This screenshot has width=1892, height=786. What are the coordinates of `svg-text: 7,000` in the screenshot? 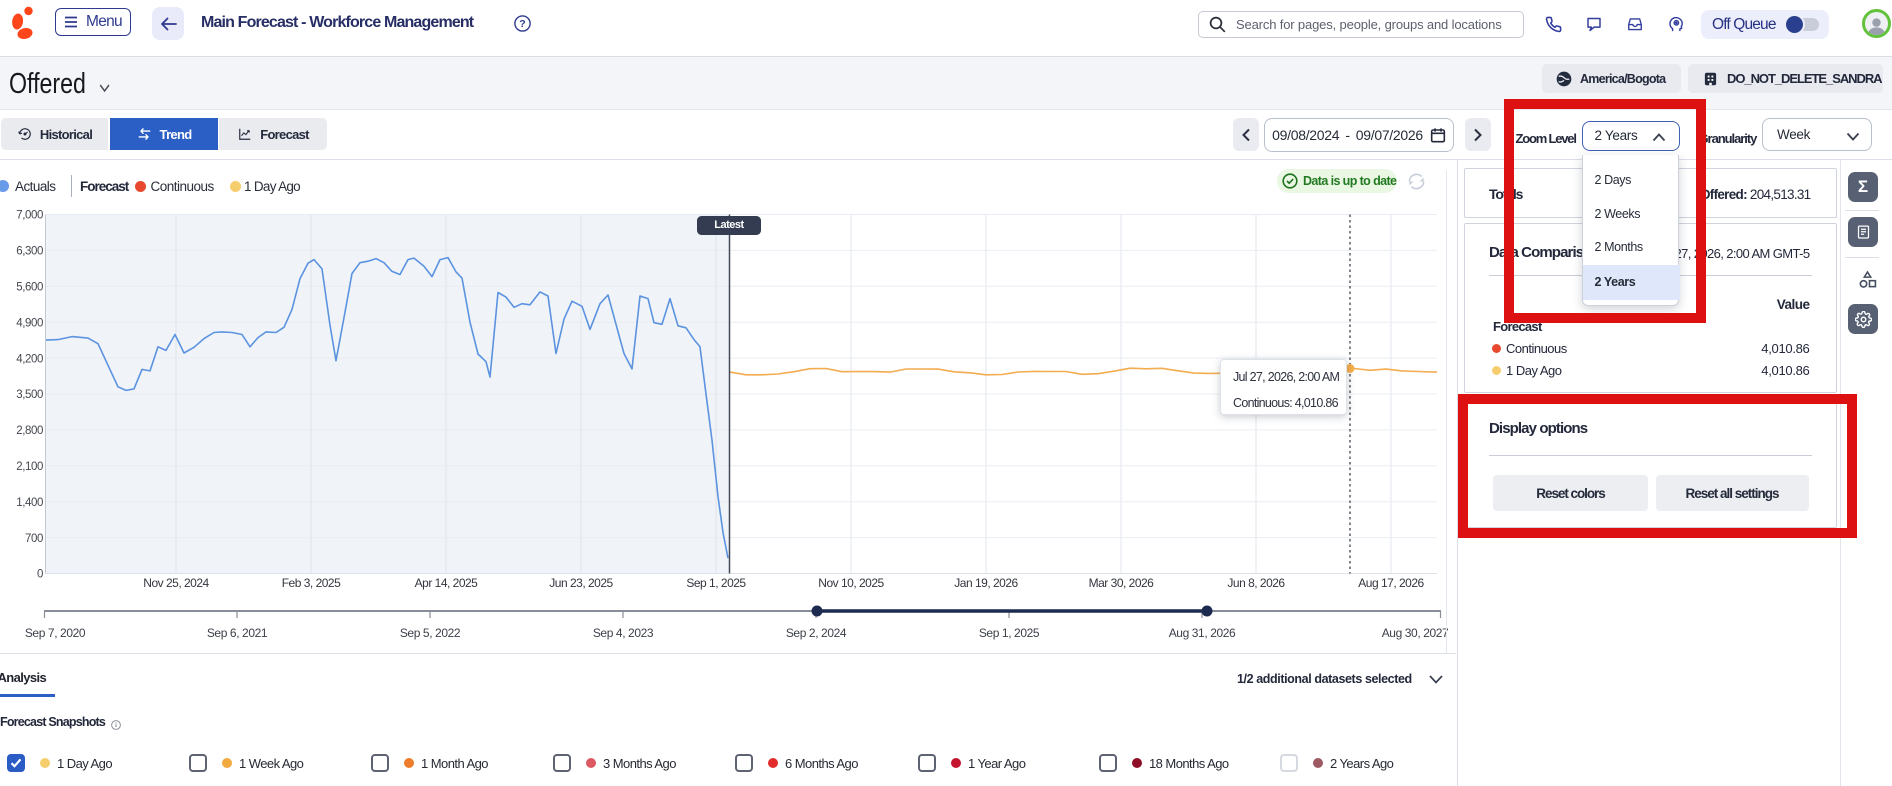 It's located at (29, 216).